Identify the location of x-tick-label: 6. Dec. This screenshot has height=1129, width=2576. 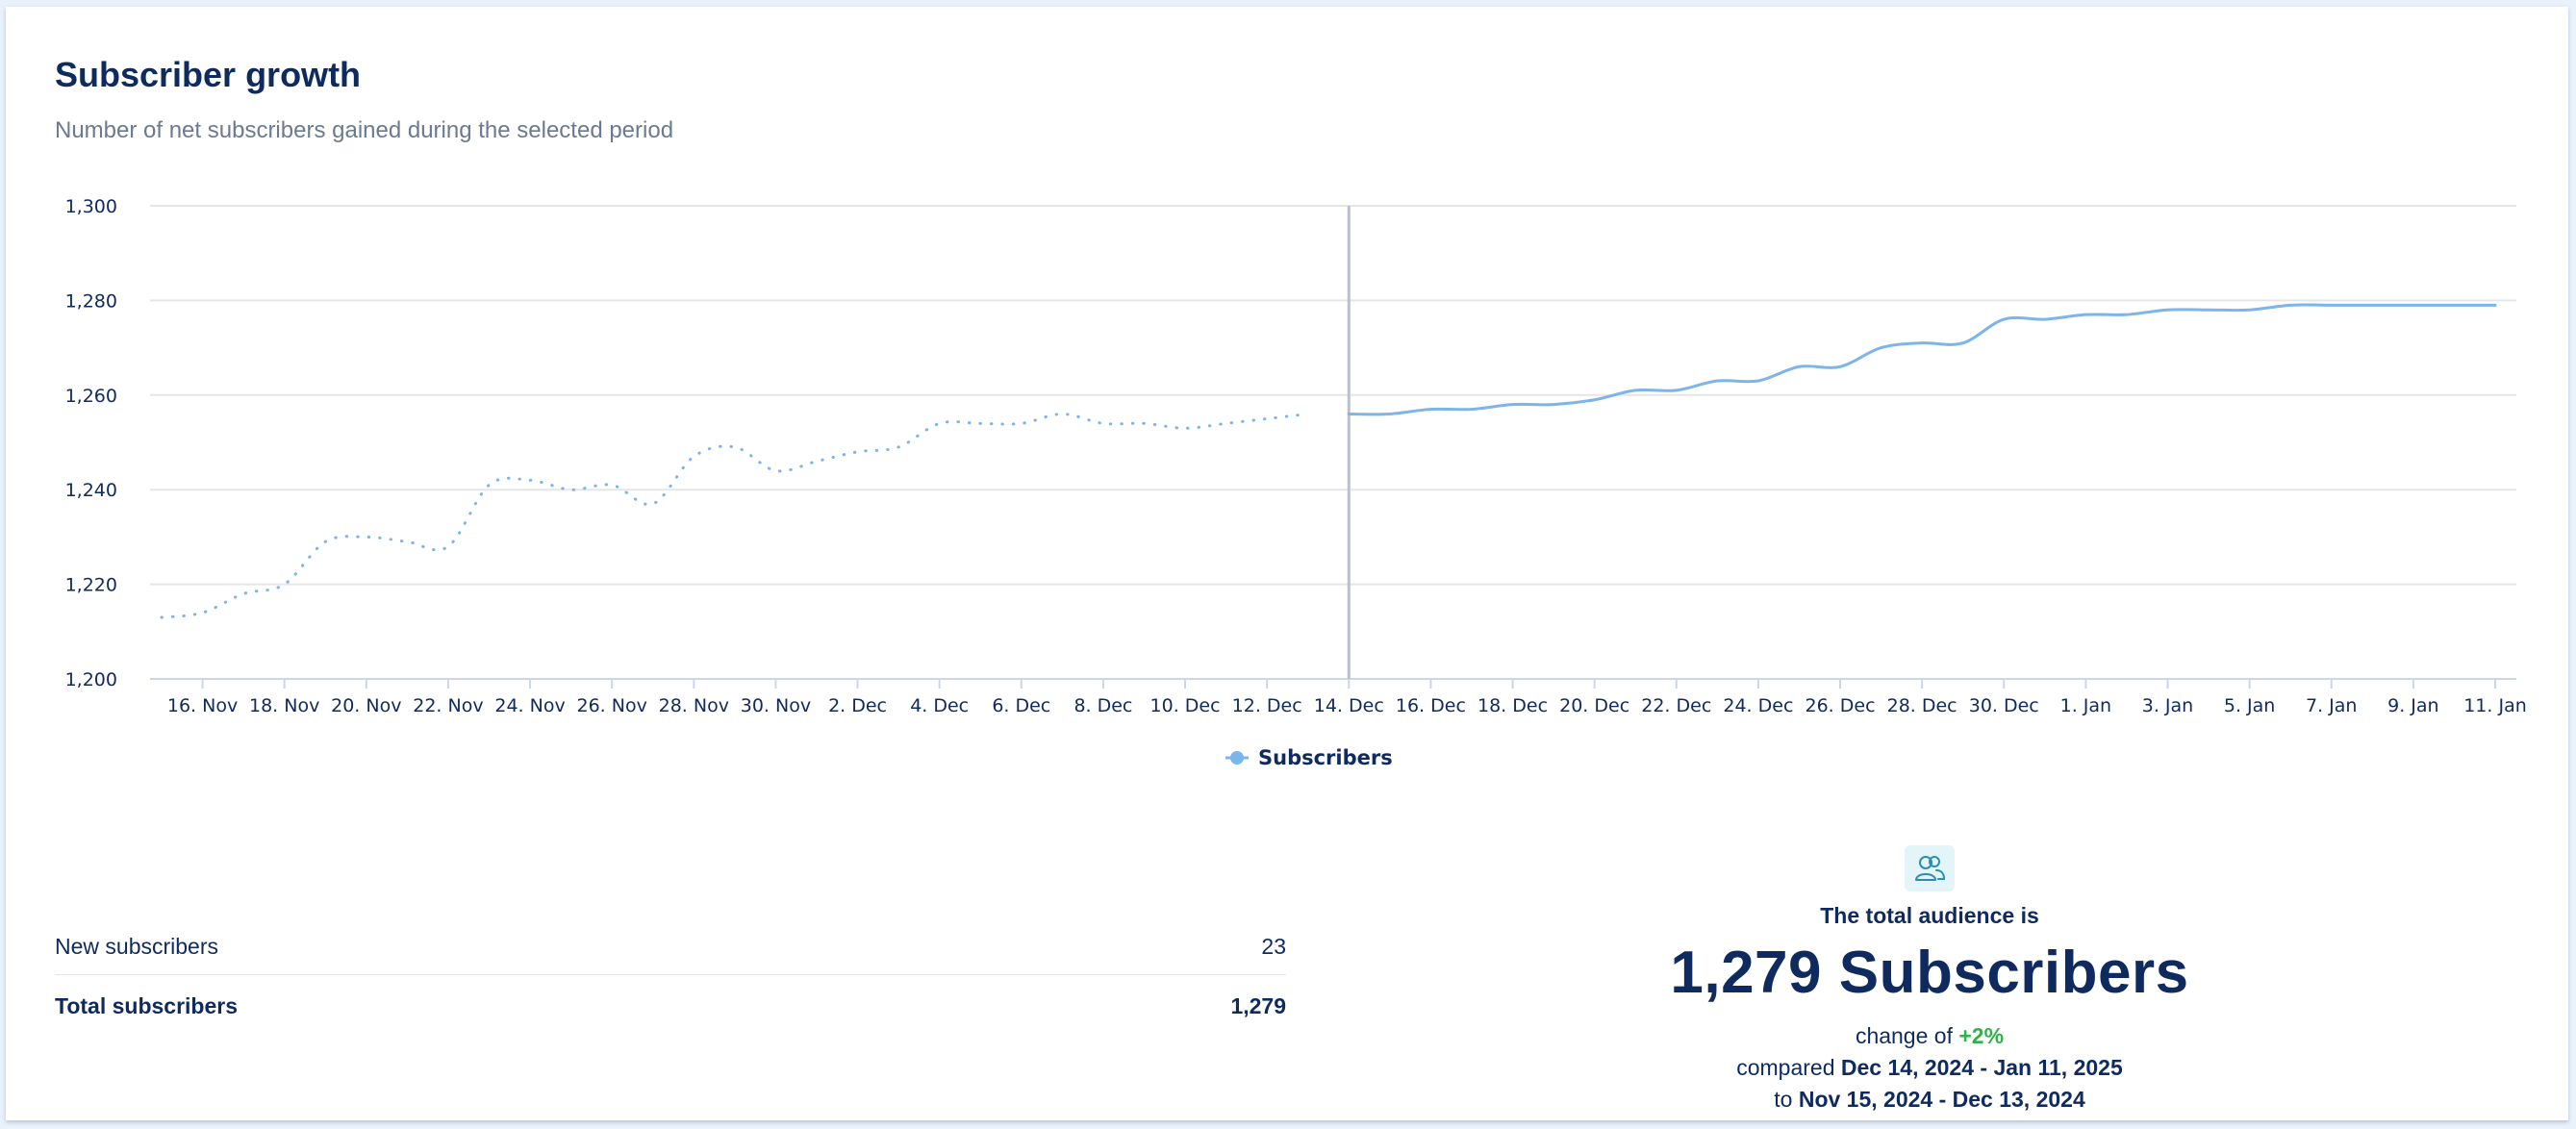
(1021, 705).